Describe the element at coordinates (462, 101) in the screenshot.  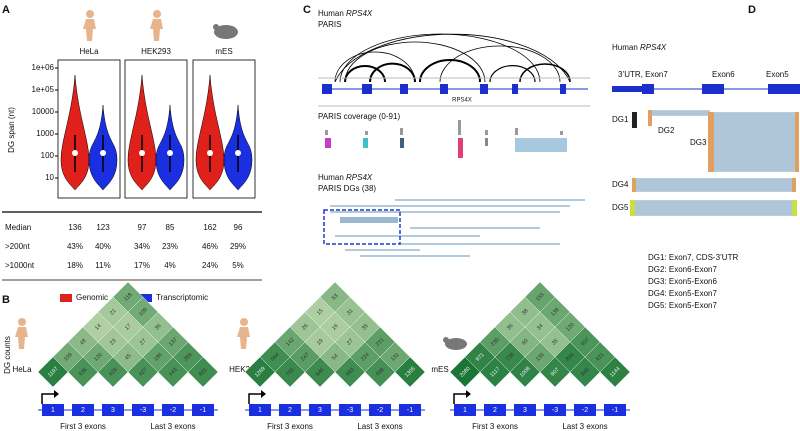
I see `gene-label: RPS4X` at that location.